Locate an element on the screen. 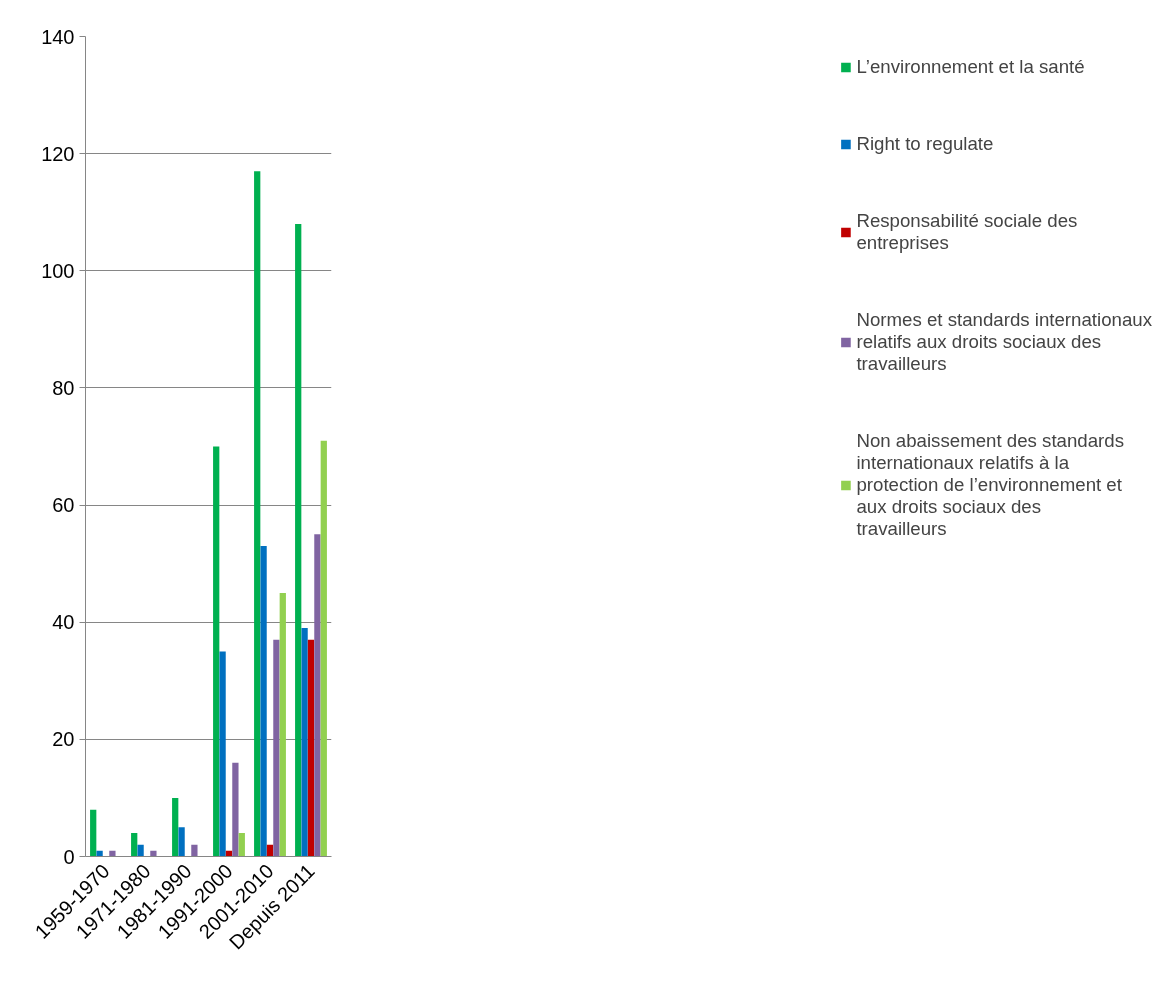  y-tick-label: 120 is located at coordinates (58, 153).